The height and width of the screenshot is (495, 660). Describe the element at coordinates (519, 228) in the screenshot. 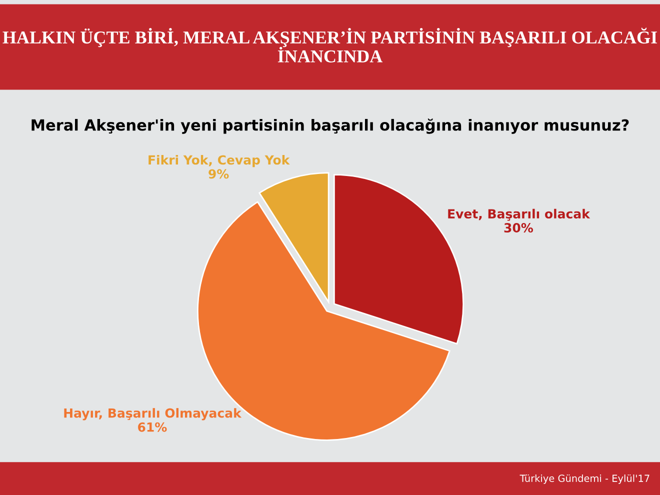

I see `data-label: 30%` at that location.